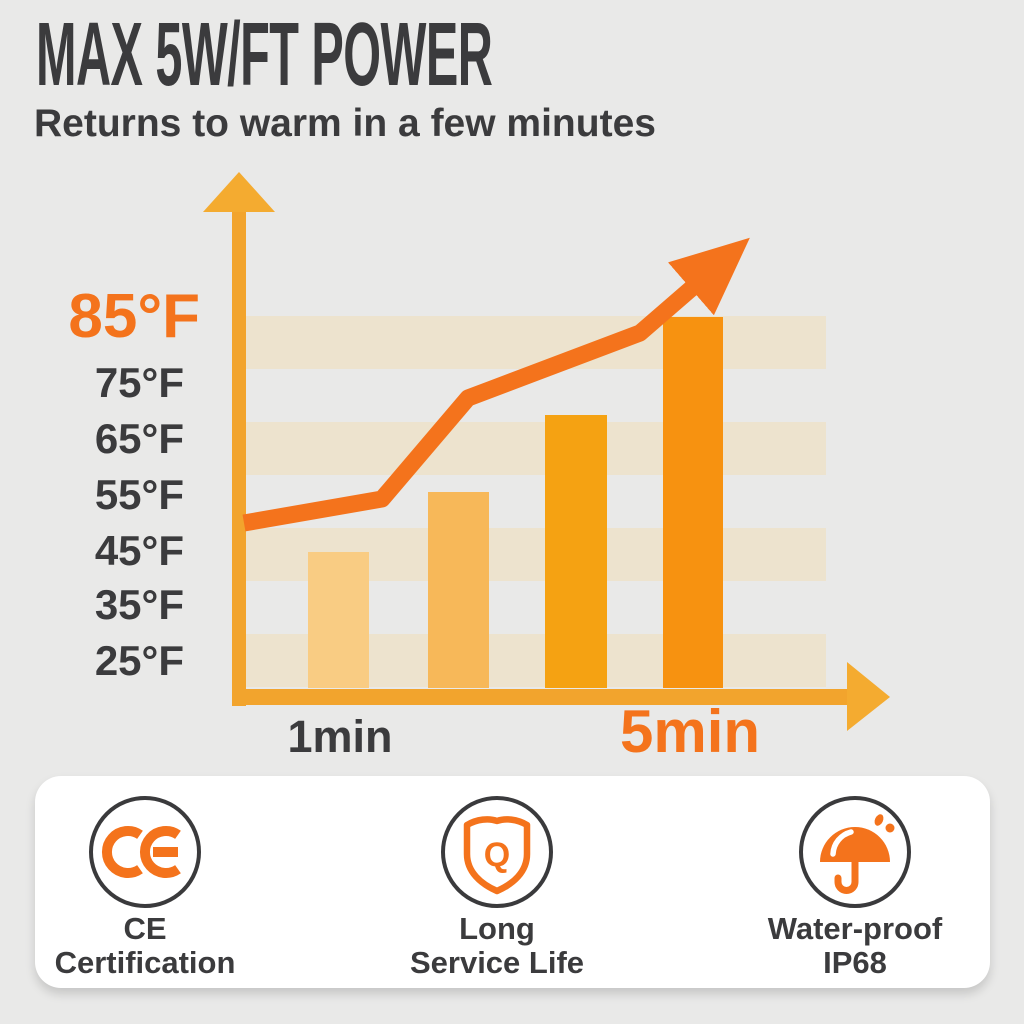  What do you see at coordinates (497, 962) in the screenshot?
I see `feature-label-line2: Service Life` at bounding box center [497, 962].